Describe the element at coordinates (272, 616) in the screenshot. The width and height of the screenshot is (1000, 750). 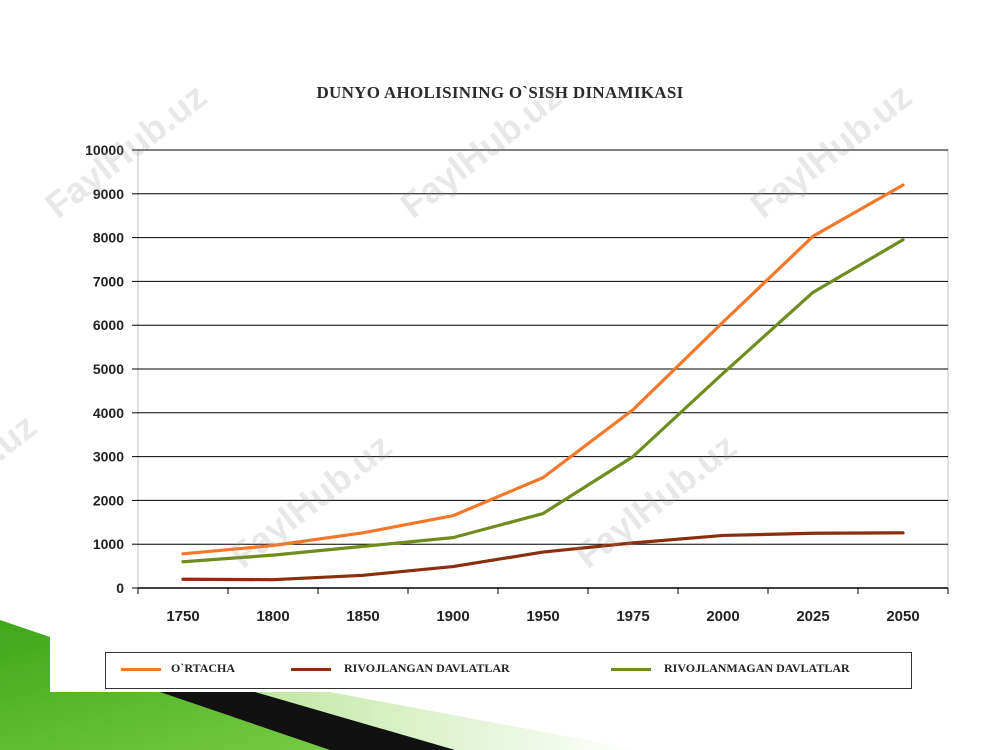
I see `x-tick-label: 1800` at that location.